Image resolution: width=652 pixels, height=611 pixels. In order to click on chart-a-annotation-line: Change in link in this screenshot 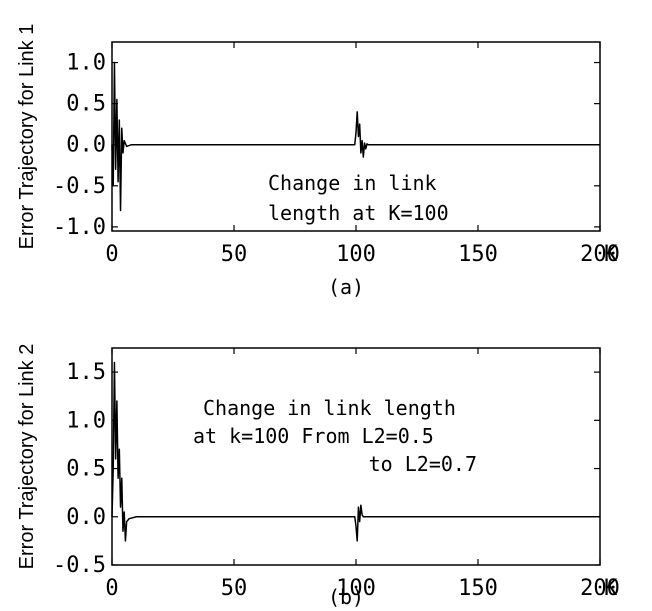, I will do `click(352, 183)`.